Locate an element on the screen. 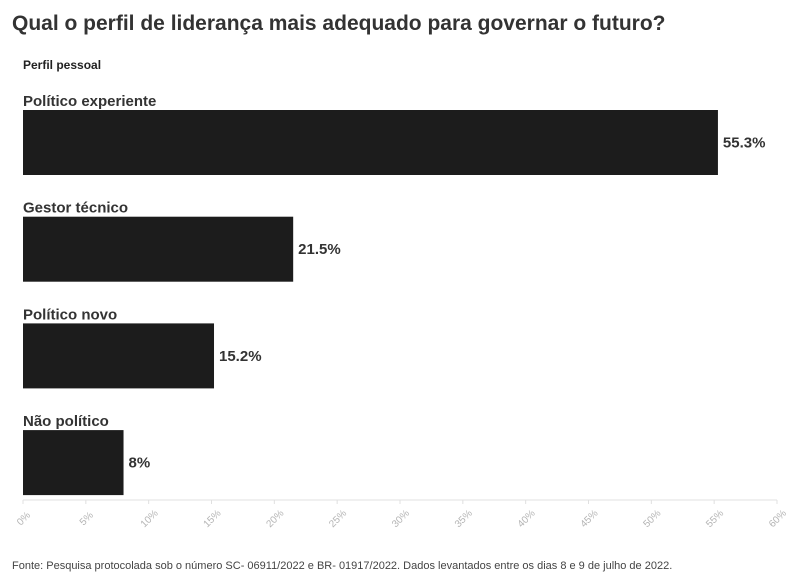 The height and width of the screenshot is (575, 796). value-label: 8% is located at coordinates (140, 463).